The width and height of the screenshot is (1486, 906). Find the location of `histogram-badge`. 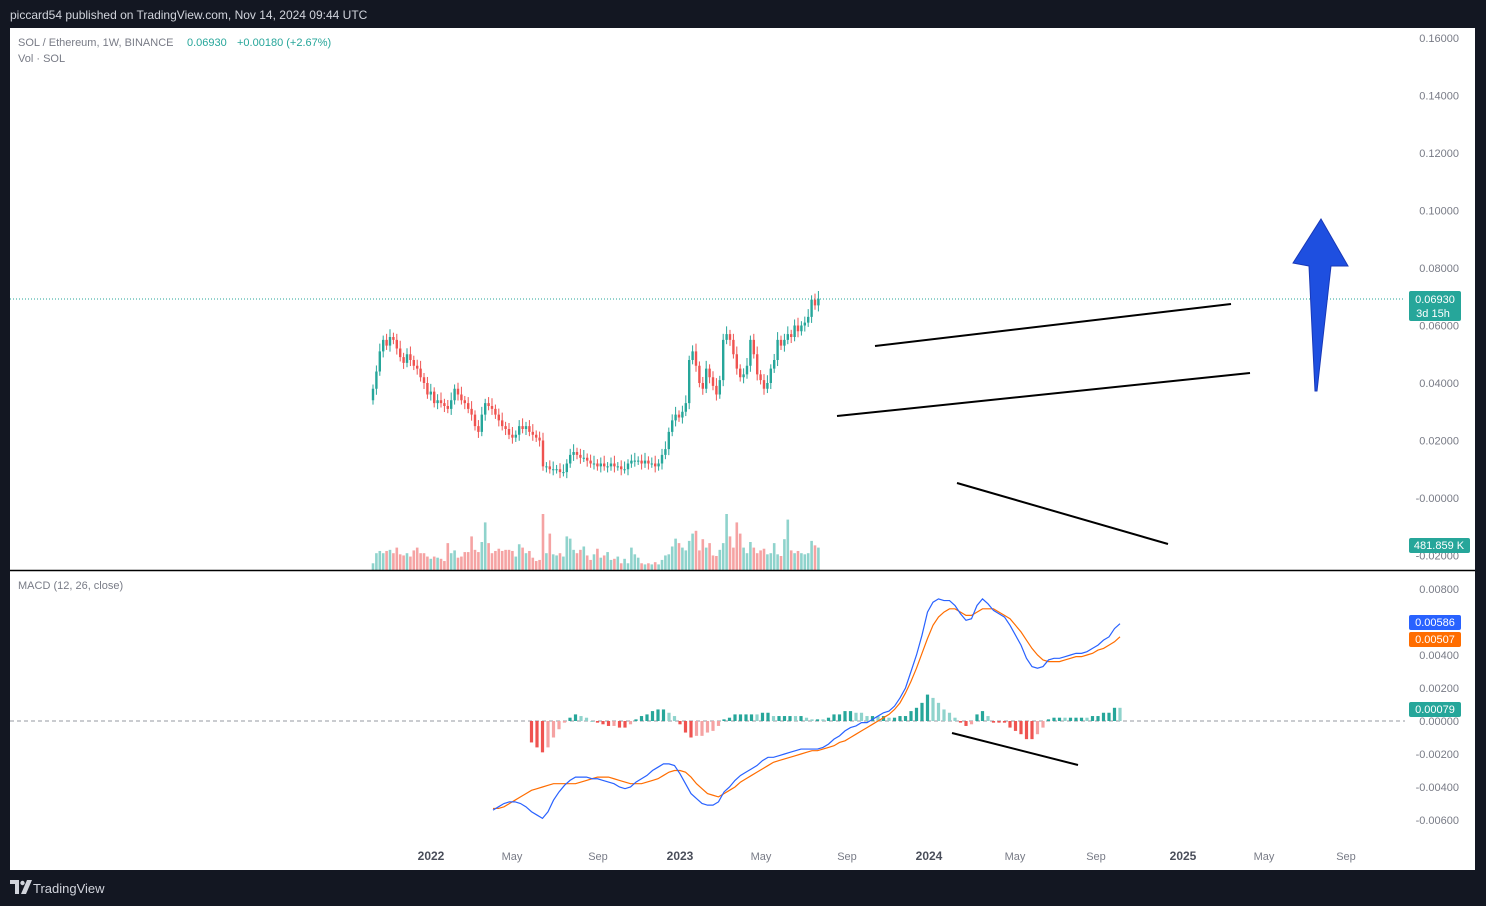

histogram-badge is located at coordinates (1435, 709).